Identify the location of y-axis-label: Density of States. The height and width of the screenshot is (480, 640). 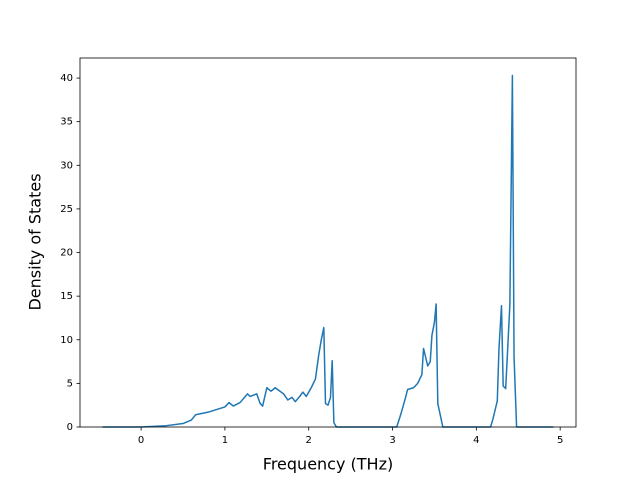
(35, 241).